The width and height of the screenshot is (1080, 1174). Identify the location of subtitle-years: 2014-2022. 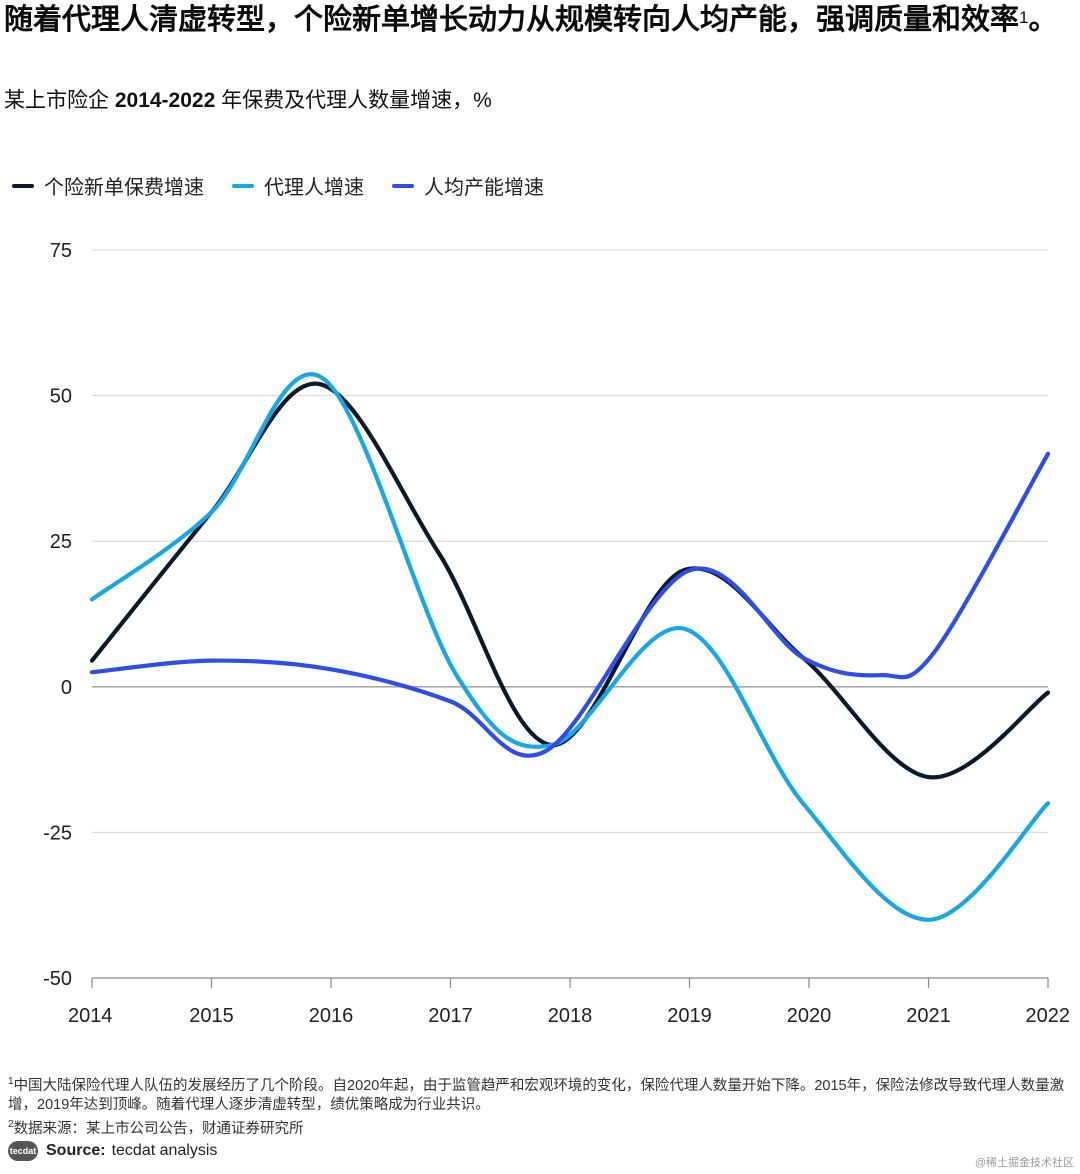
(165, 100).